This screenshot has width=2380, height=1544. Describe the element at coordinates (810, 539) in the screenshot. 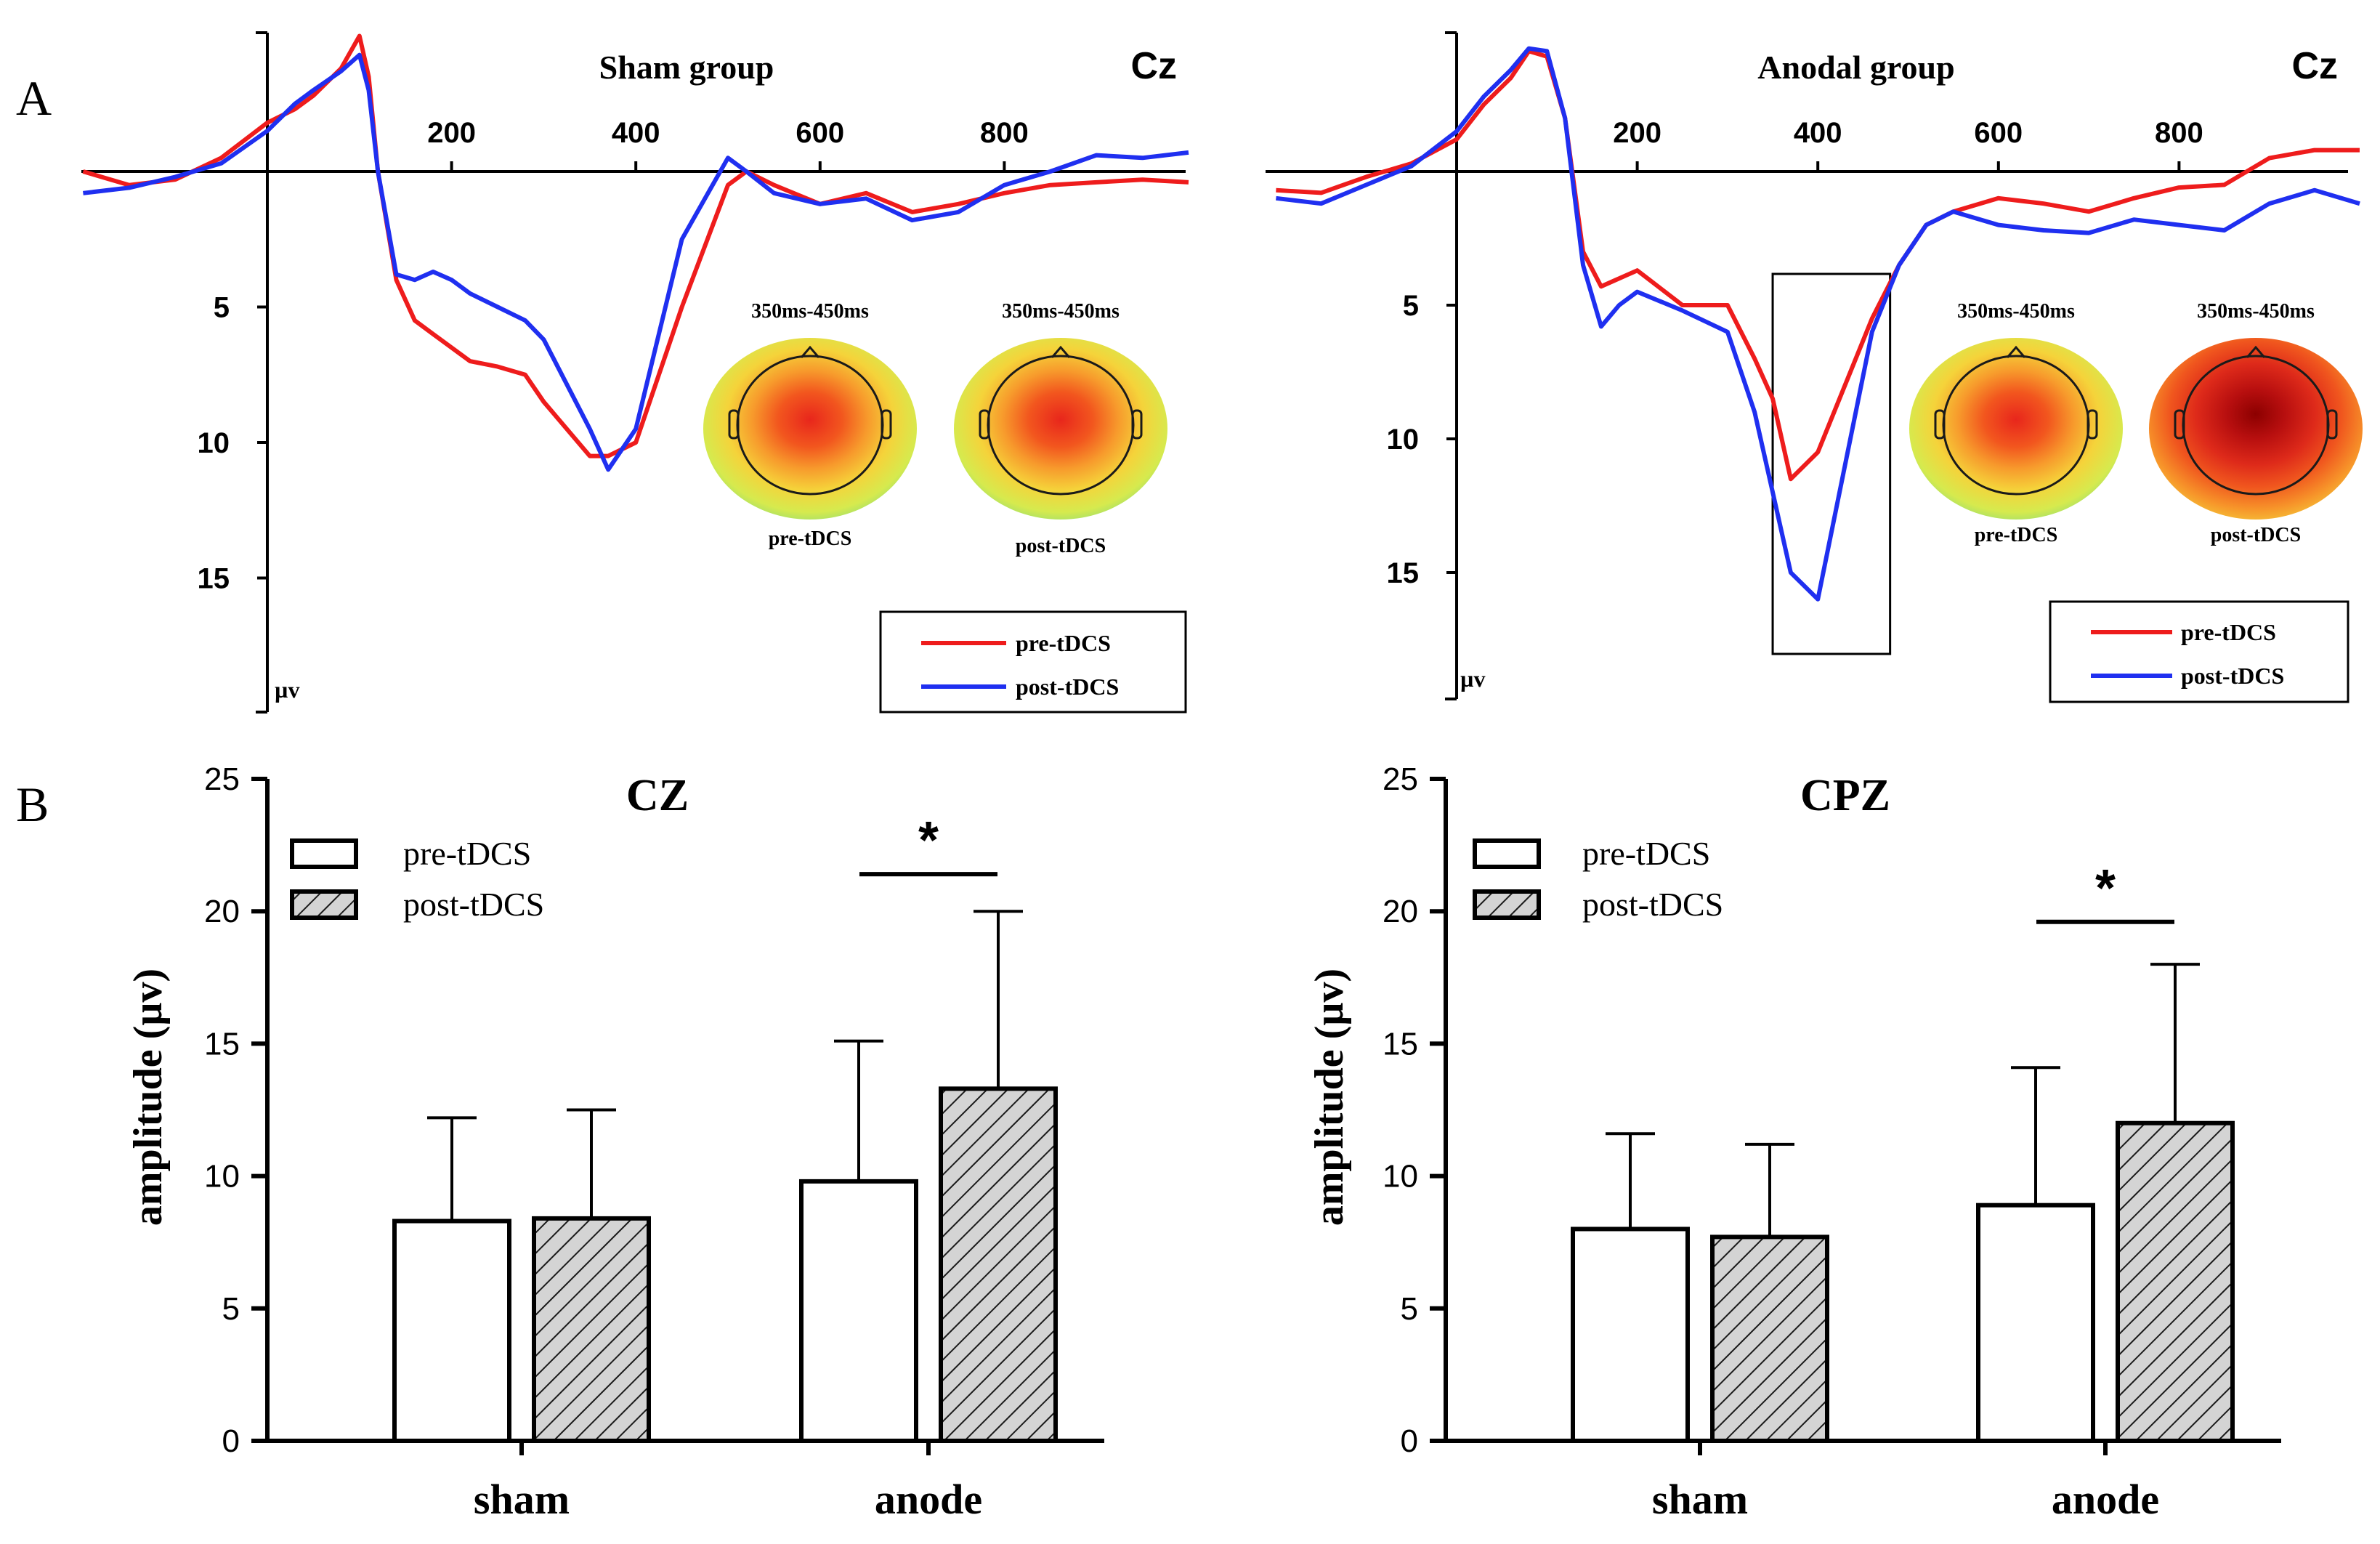

I see `erp-sham-topo-pre-caption: pre-tDCS` at that location.